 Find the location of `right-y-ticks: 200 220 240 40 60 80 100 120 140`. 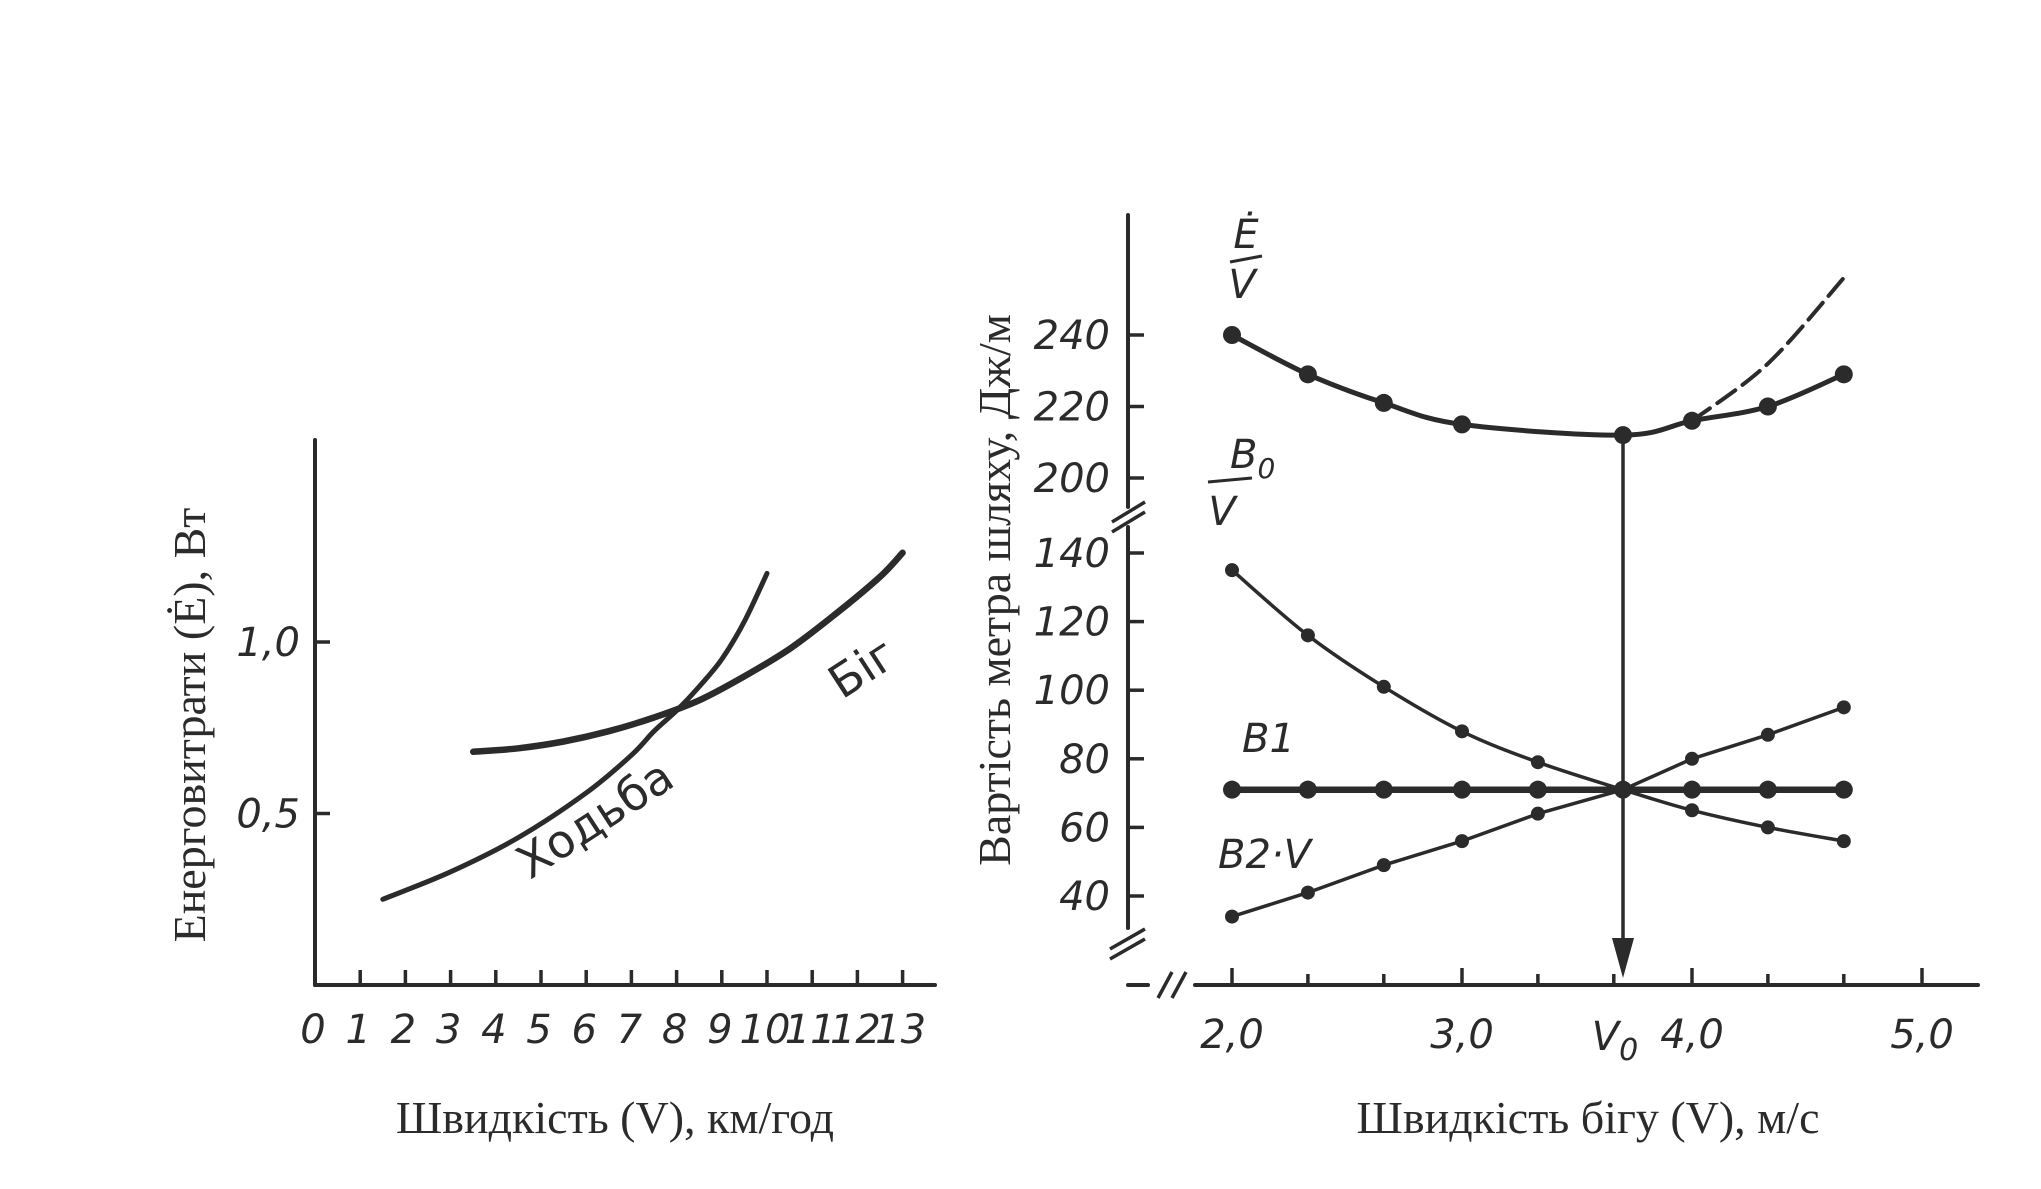

right-y-ticks: 200 220 240 40 60 80 100 120 140 is located at coordinates (1089, 616).